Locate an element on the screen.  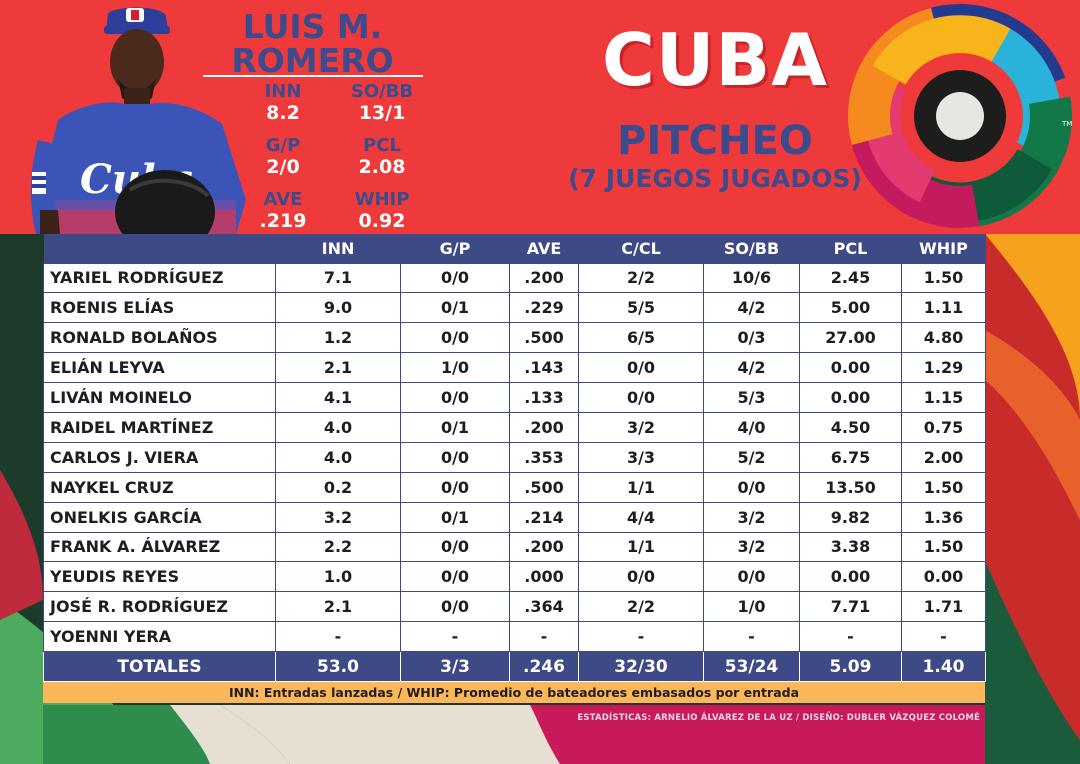
column-header: G/P is located at coordinates (455, 248).